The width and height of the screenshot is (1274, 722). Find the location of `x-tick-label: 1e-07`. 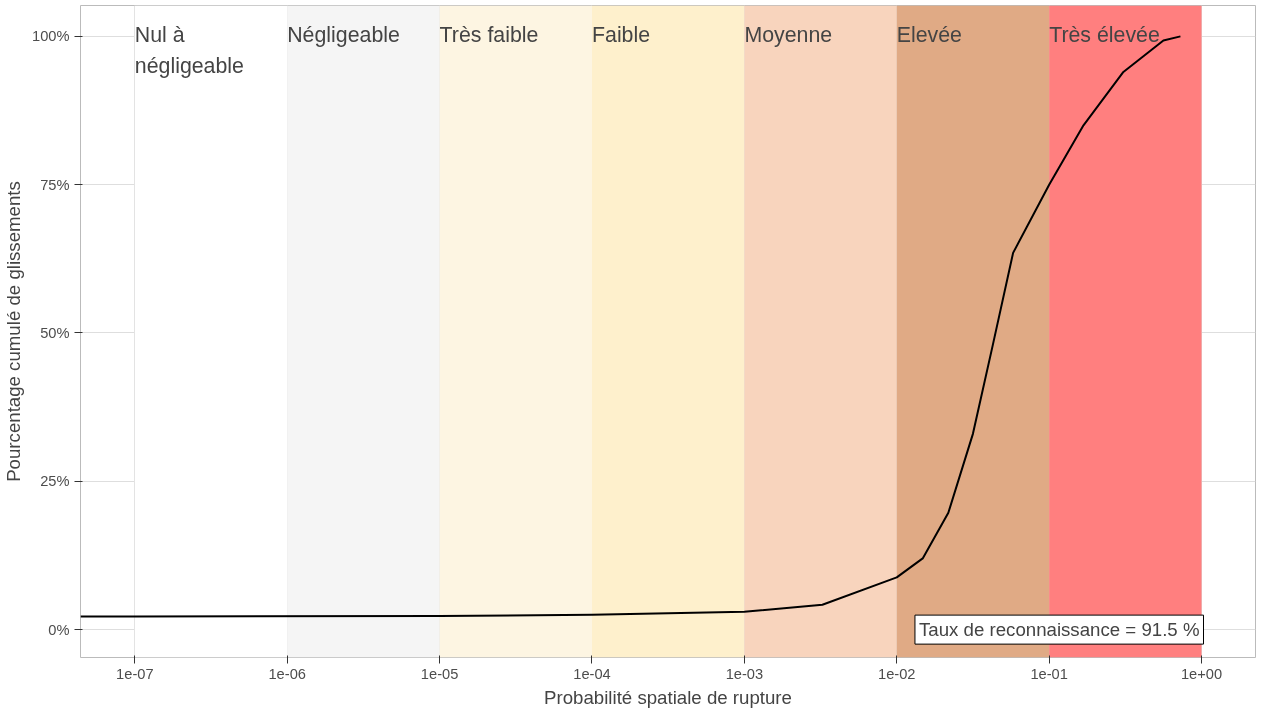

x-tick-label: 1e-07 is located at coordinates (135, 673).